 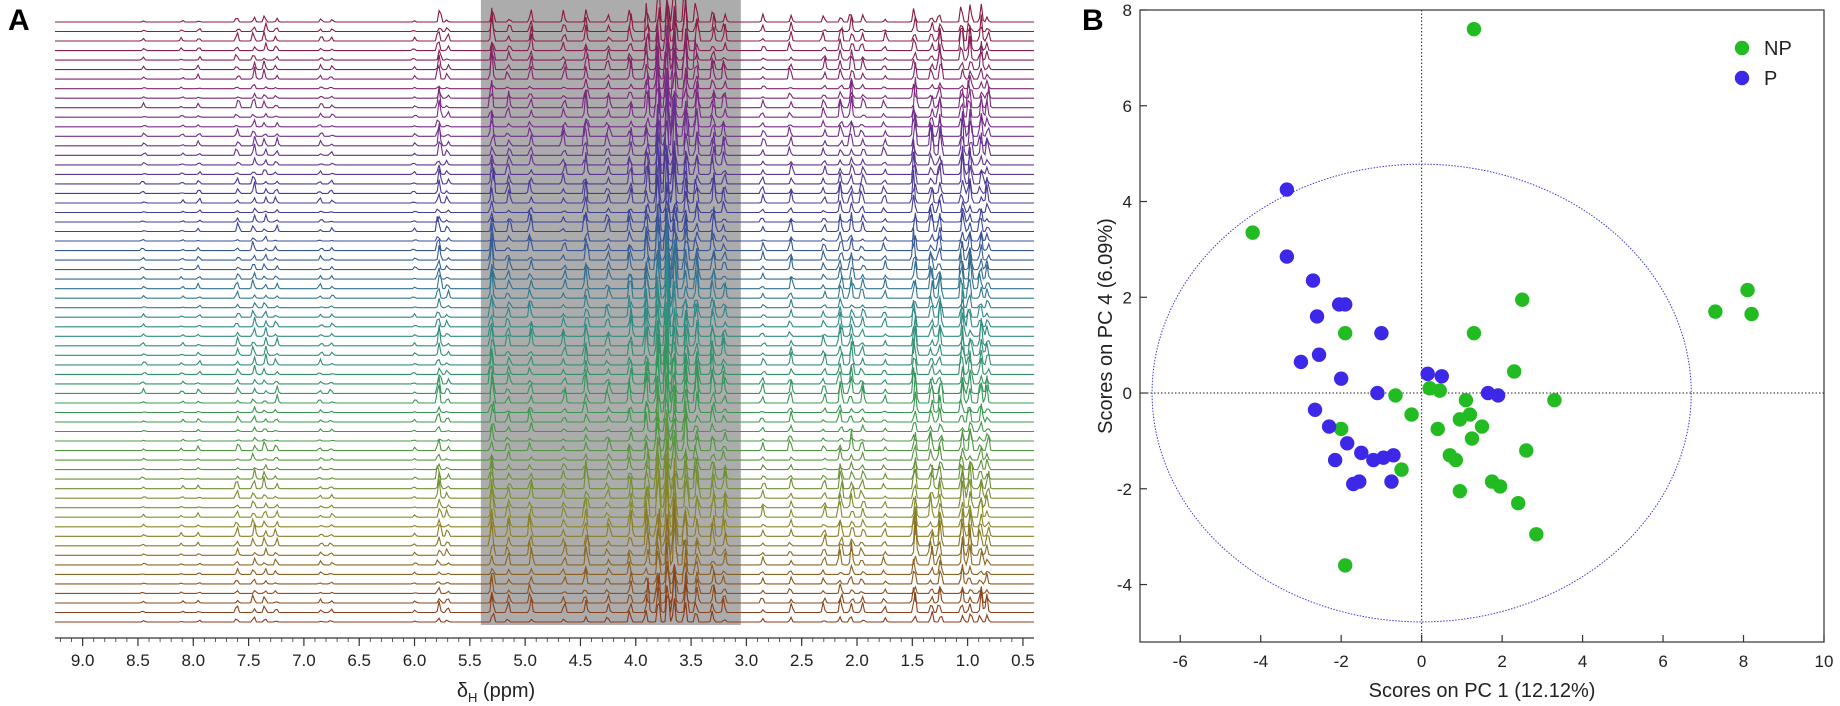 What do you see at coordinates (1742, 78) in the screenshot?
I see `legend-marker-p` at bounding box center [1742, 78].